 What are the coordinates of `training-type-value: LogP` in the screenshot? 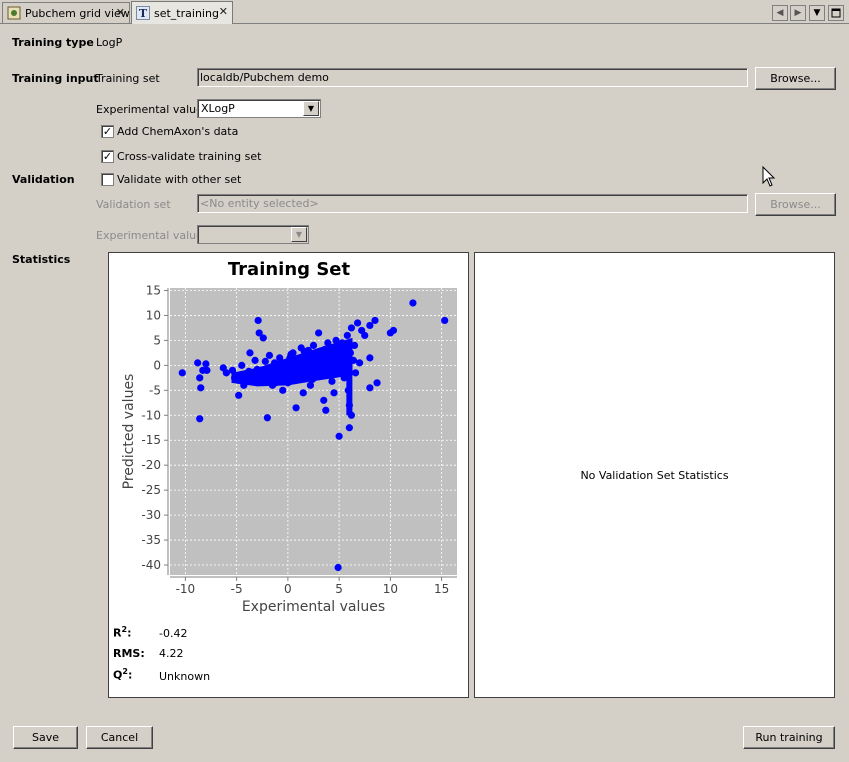 It's located at (109, 42).